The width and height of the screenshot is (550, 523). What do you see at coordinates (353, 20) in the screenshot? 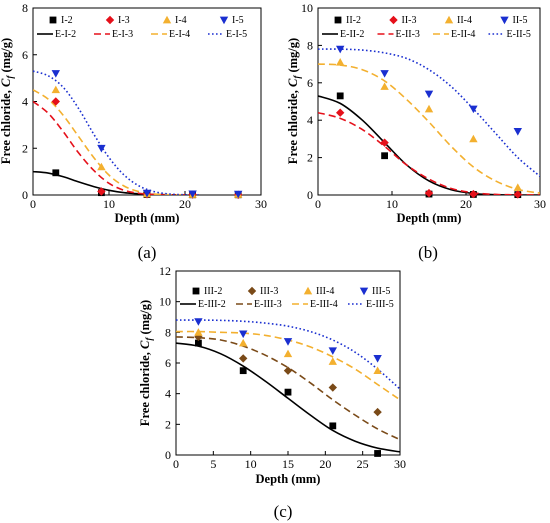
I see `legend-label: II-2` at bounding box center [353, 20].